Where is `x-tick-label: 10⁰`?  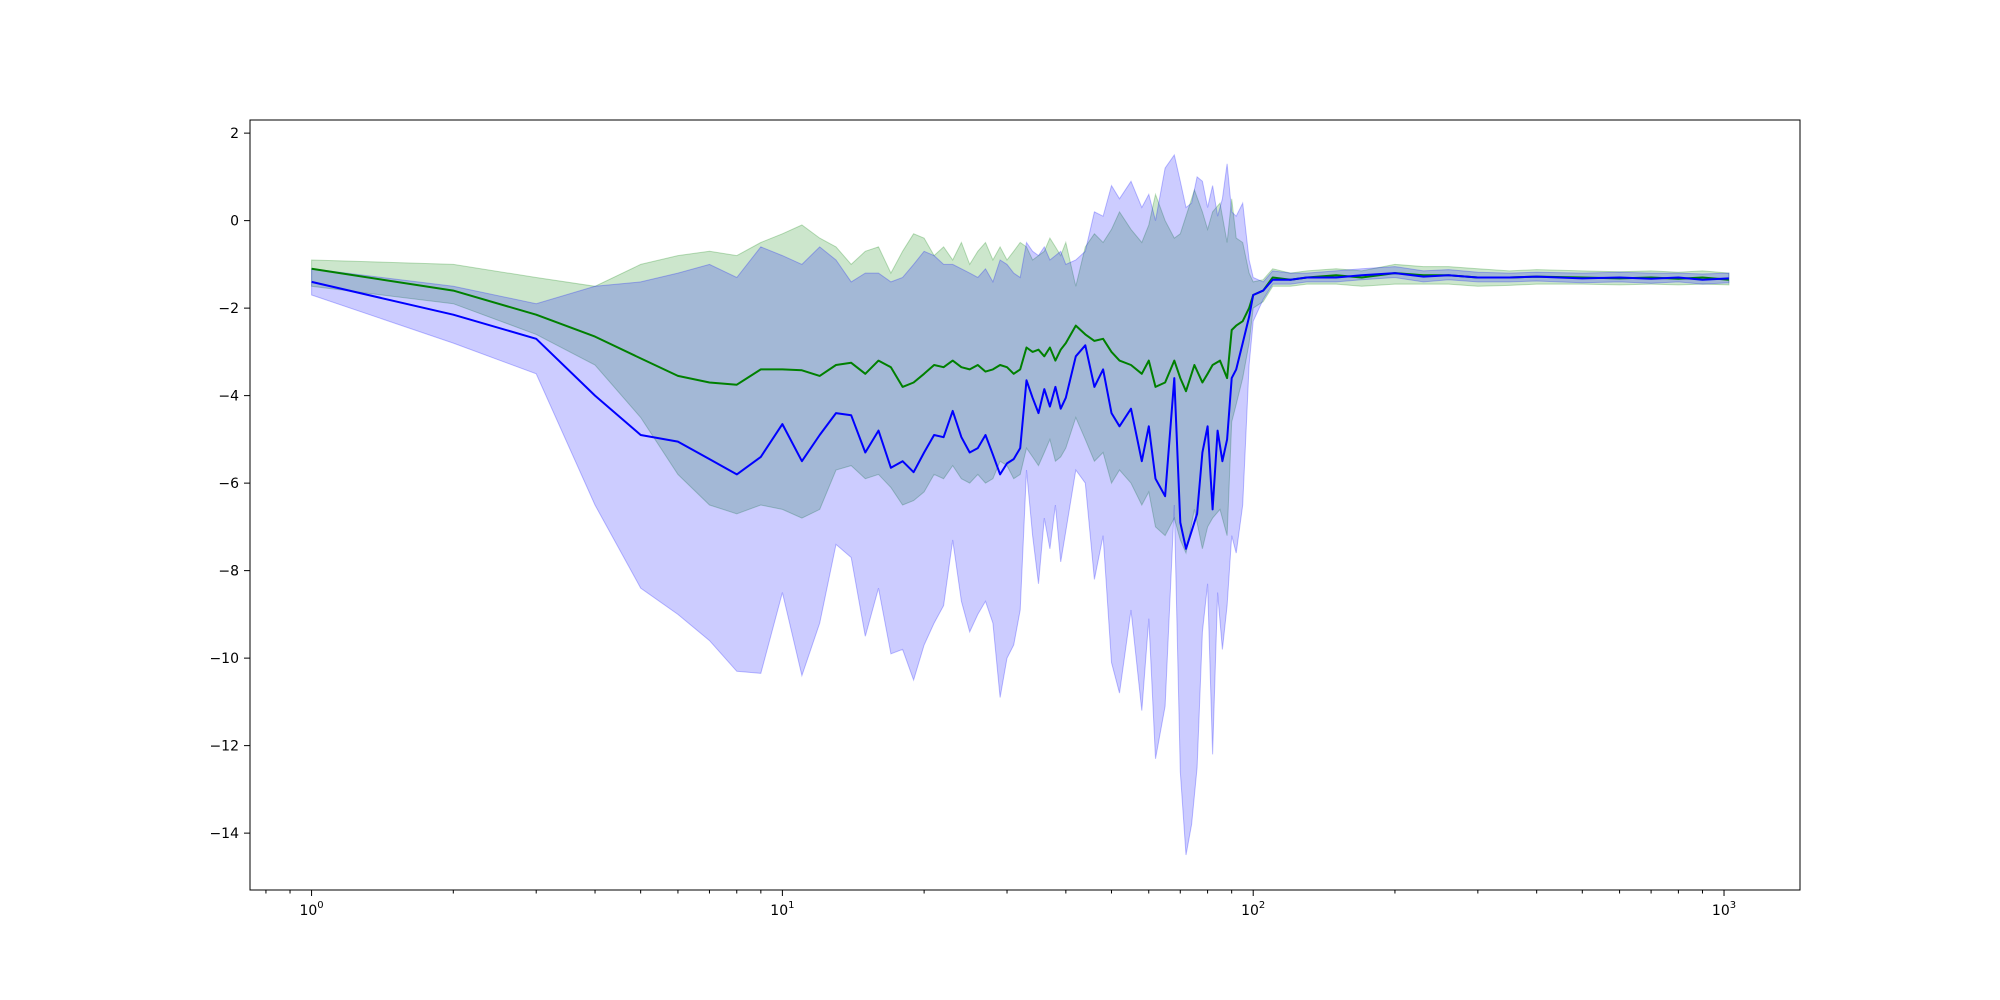
x-tick-label: 10⁰ is located at coordinates (311, 909).